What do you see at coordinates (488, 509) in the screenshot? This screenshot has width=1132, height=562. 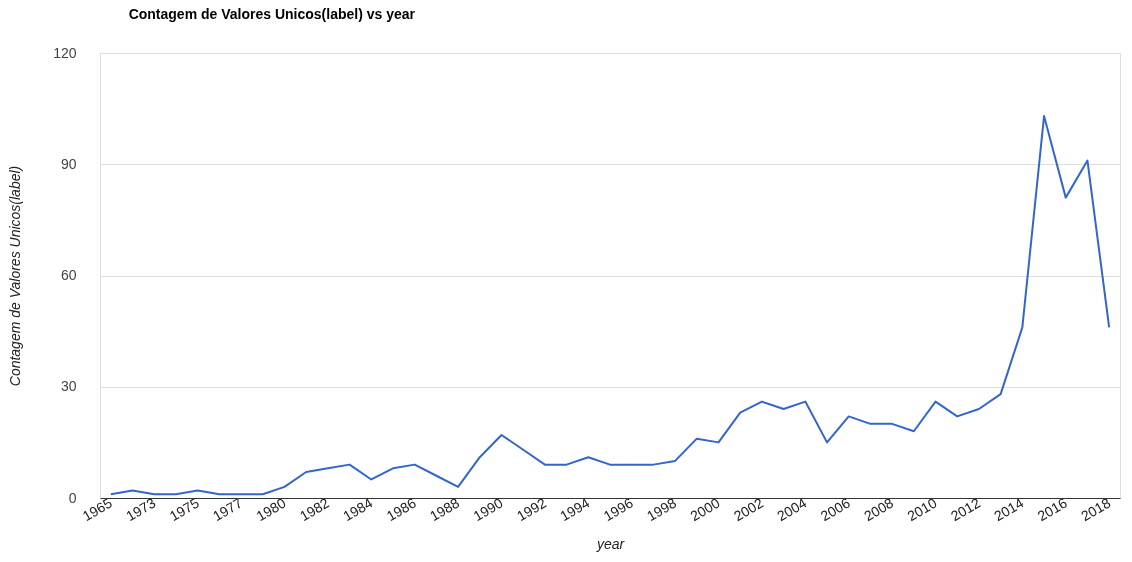 I see `x-tick-label: 1990` at bounding box center [488, 509].